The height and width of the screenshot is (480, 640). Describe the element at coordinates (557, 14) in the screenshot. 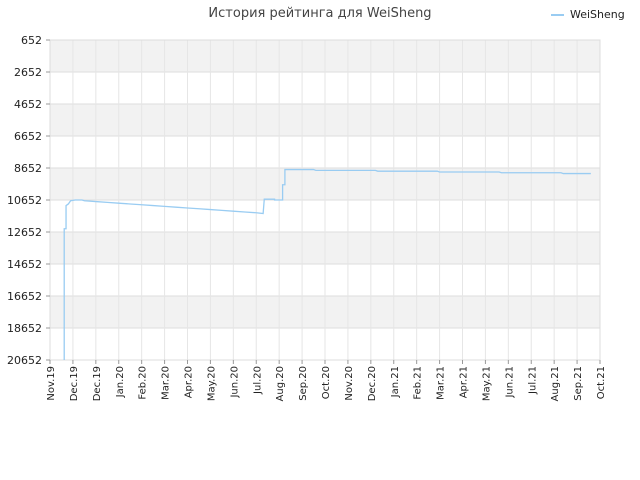

I see `legend-swatch` at that location.